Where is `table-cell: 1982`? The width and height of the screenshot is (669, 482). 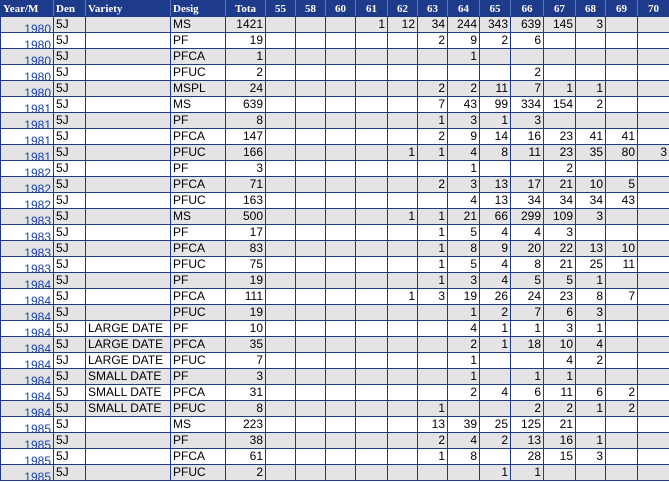 table-cell: 1982 is located at coordinates (27, 184).